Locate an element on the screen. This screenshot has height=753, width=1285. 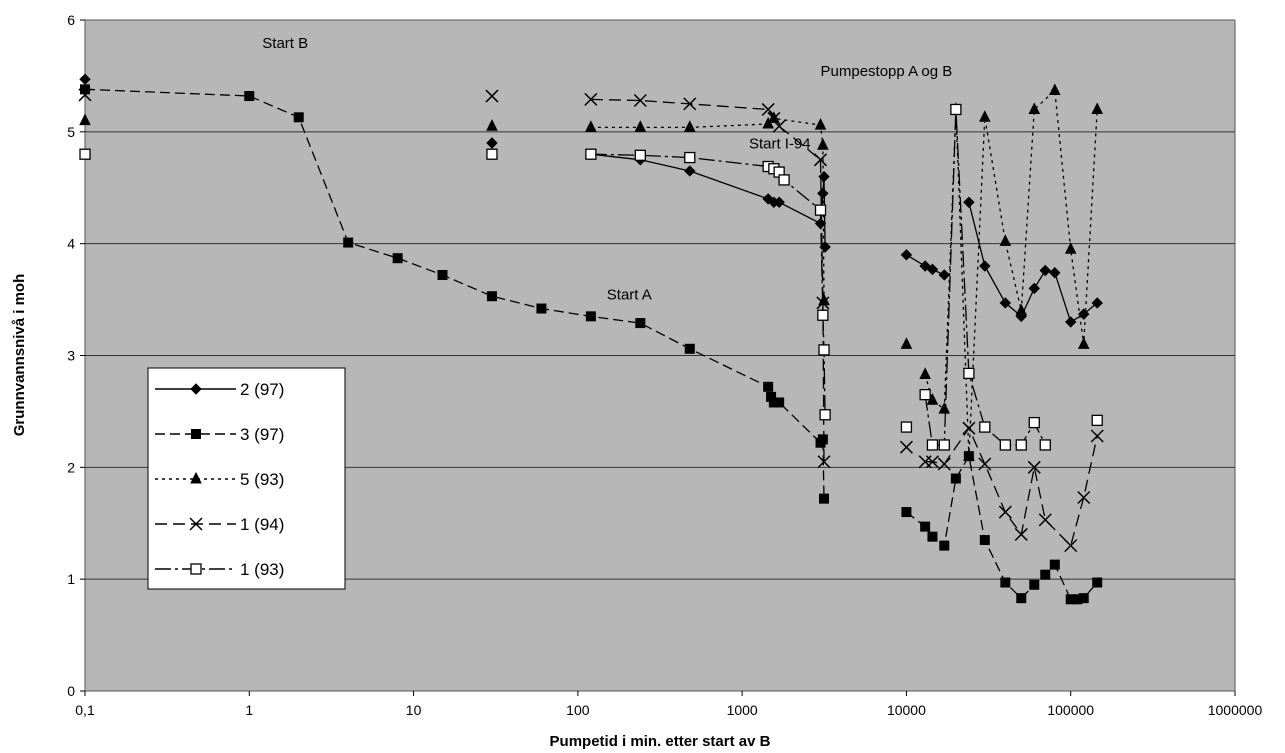
x-tick-label: 100 is located at coordinates (578, 710).